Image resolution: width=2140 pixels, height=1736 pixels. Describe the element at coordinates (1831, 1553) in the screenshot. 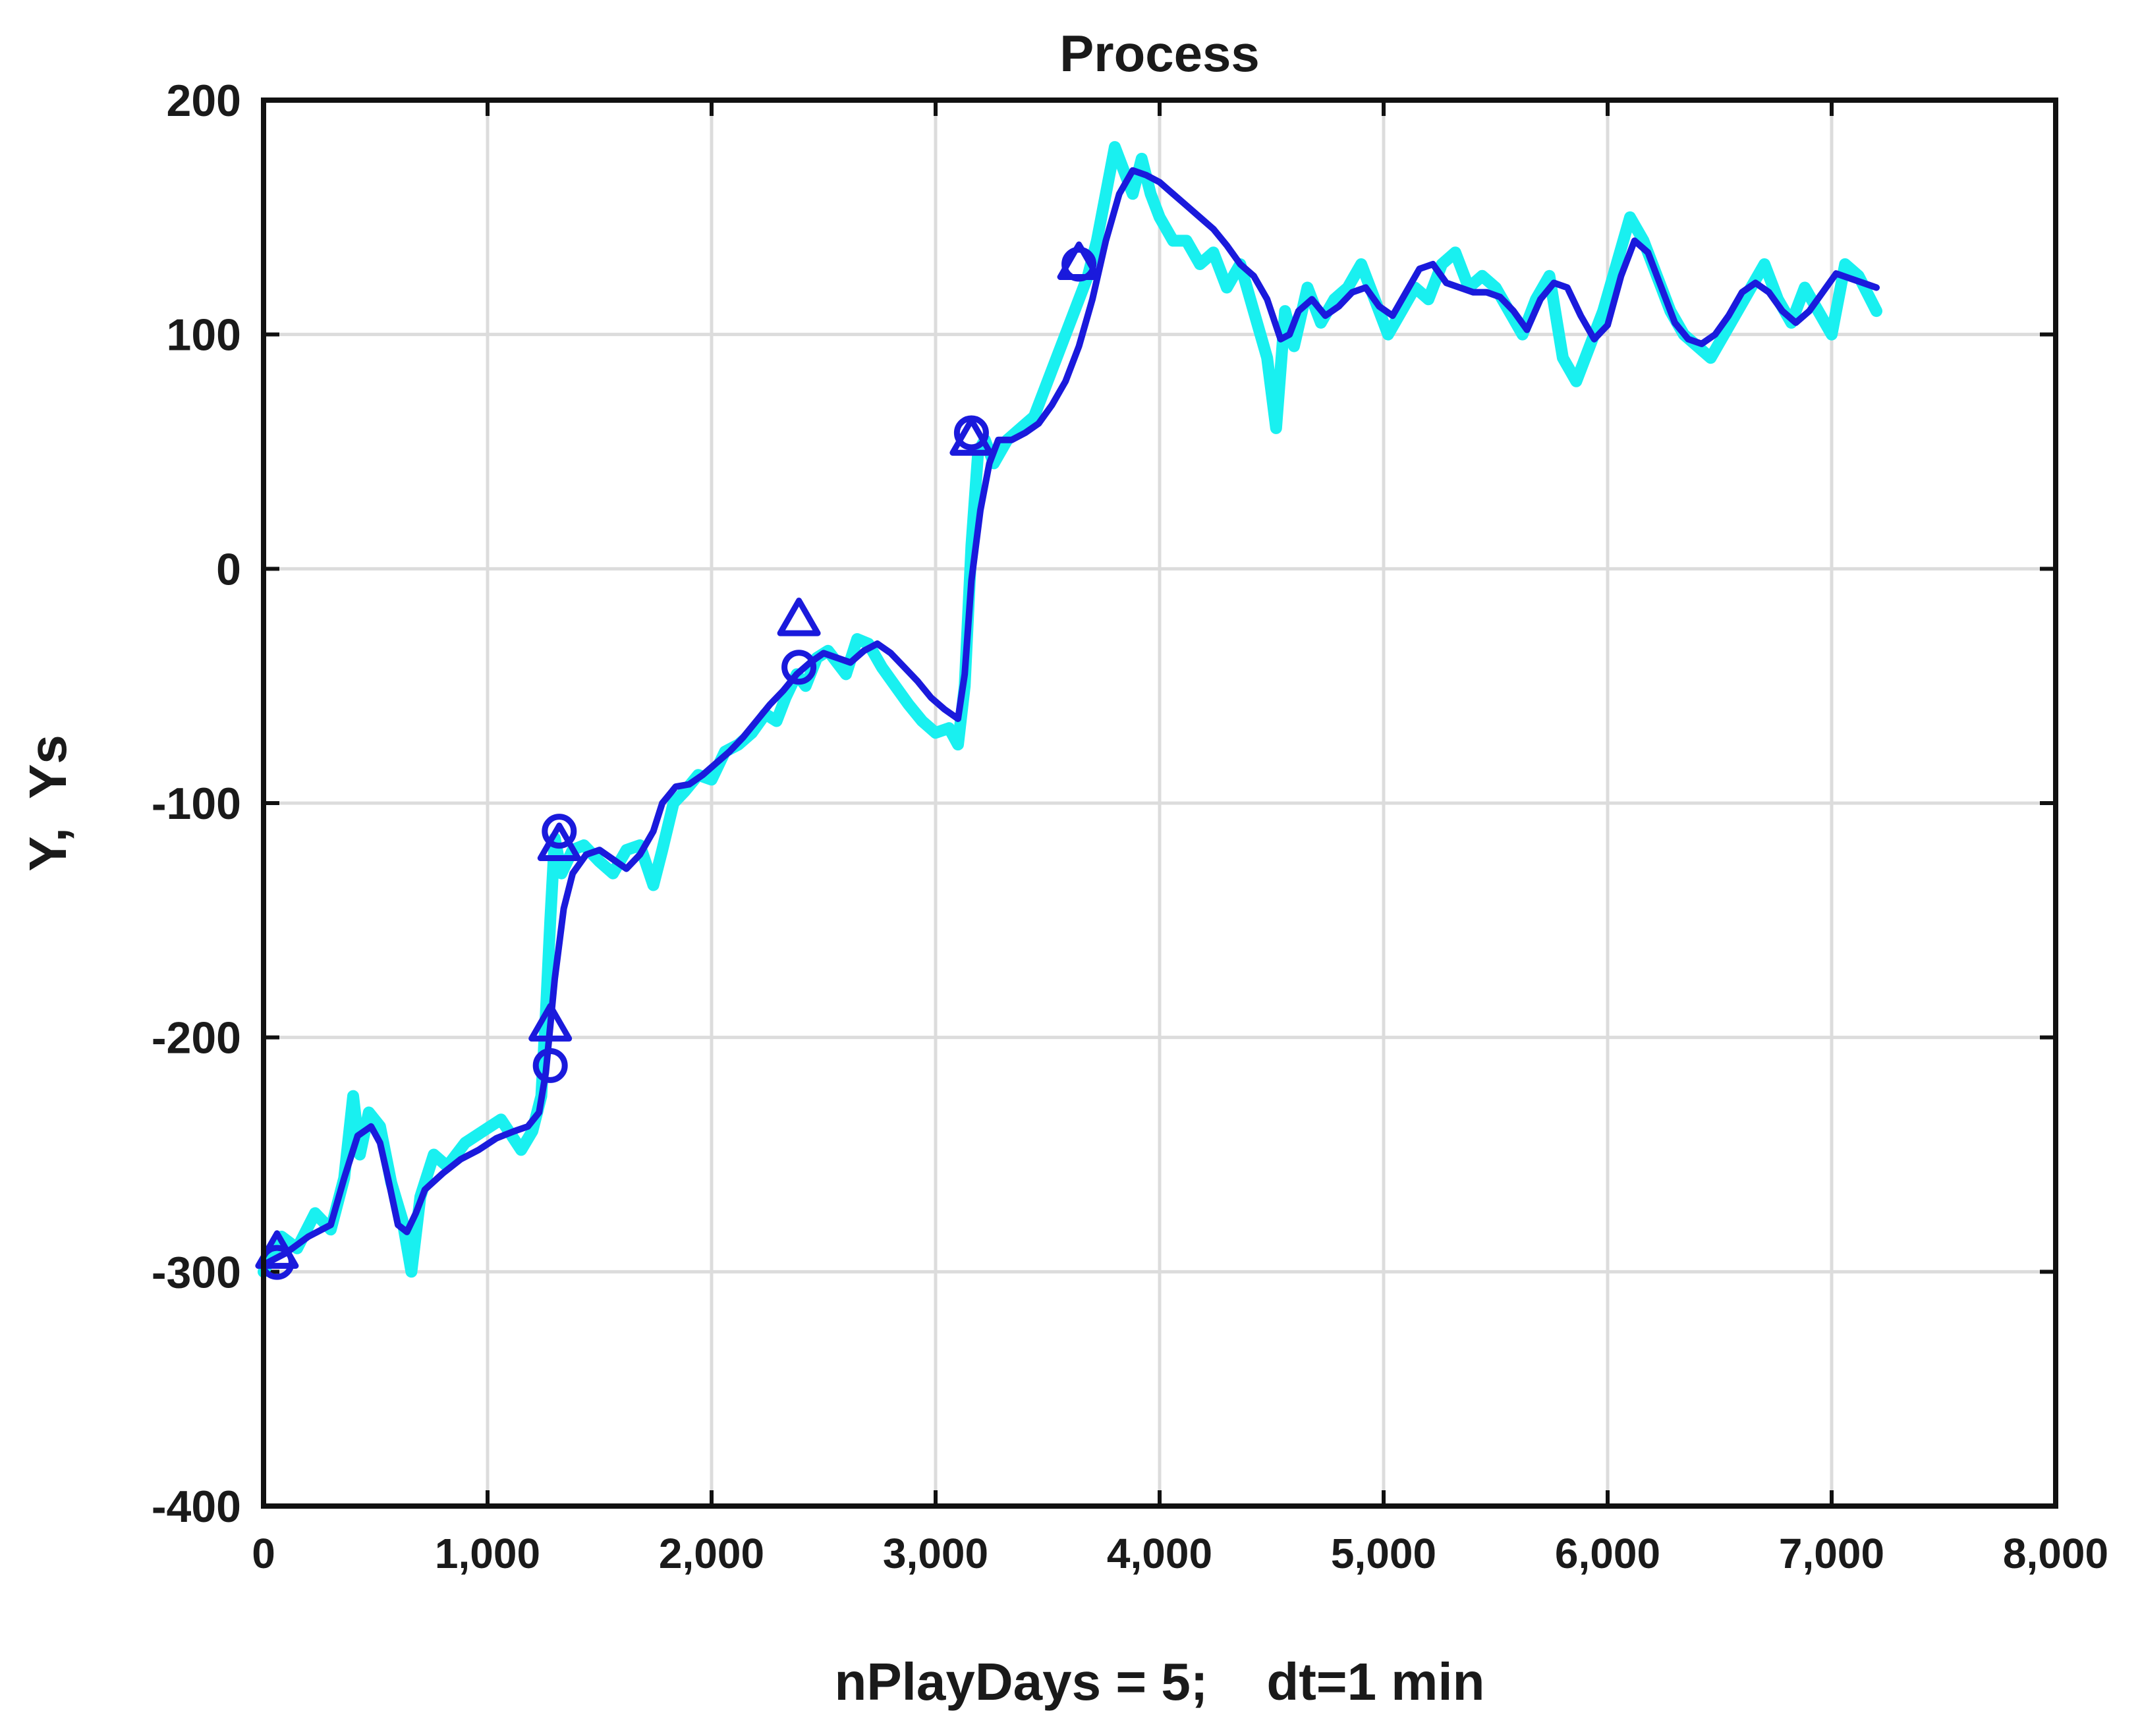

I see `x-tick-label: 7,000` at that location.